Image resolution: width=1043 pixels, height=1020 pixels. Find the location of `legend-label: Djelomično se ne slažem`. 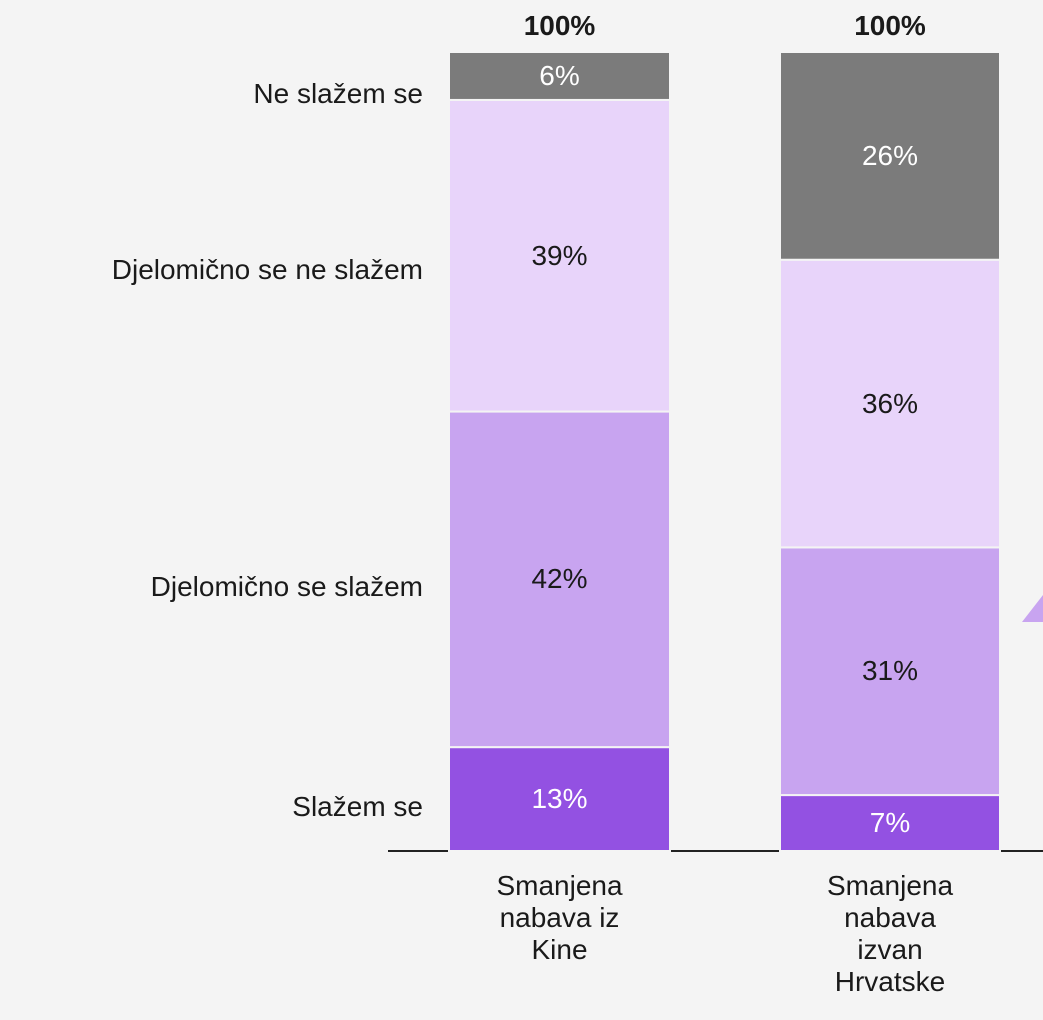

legend-label: Djelomično se ne slažem is located at coordinates (267, 269).